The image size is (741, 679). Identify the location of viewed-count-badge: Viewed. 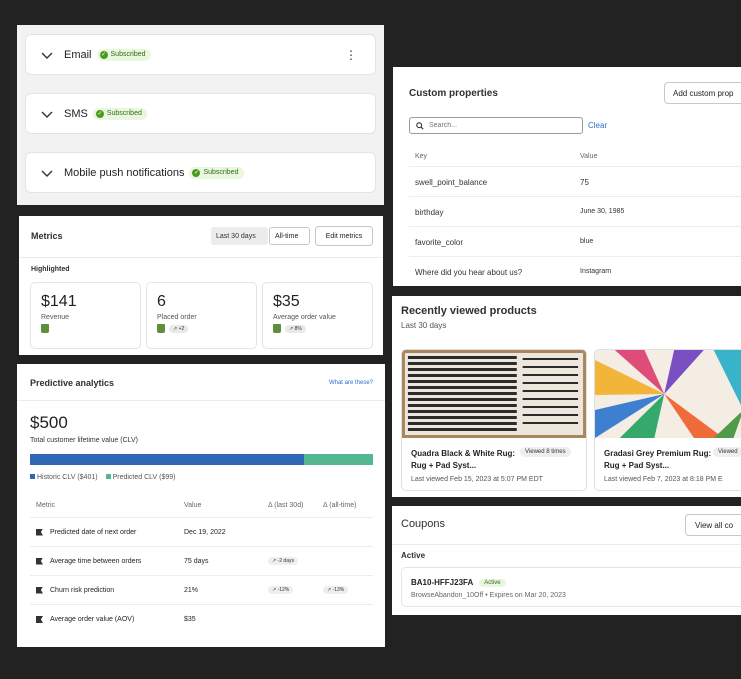
(727, 452).